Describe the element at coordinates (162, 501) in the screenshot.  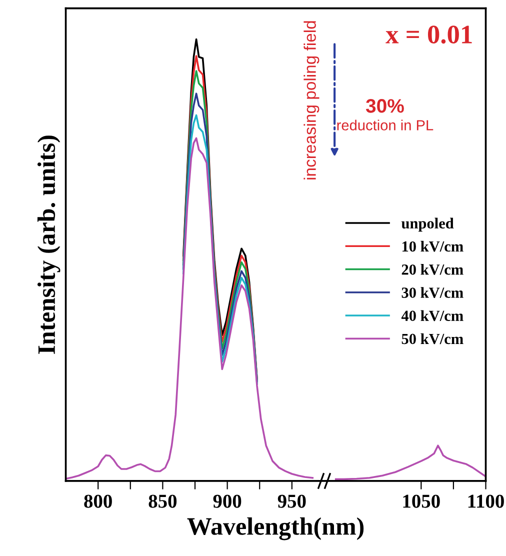
I see `x-tick-label: 850` at that location.